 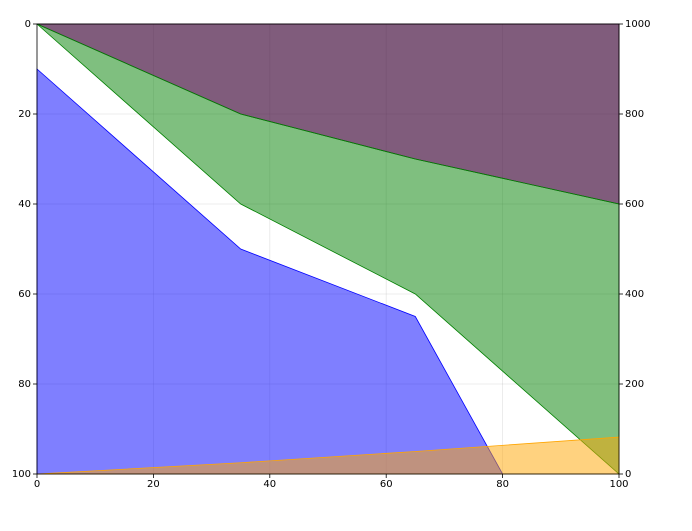 I want to click on y-tick-label: 40, so click(x=24, y=204).